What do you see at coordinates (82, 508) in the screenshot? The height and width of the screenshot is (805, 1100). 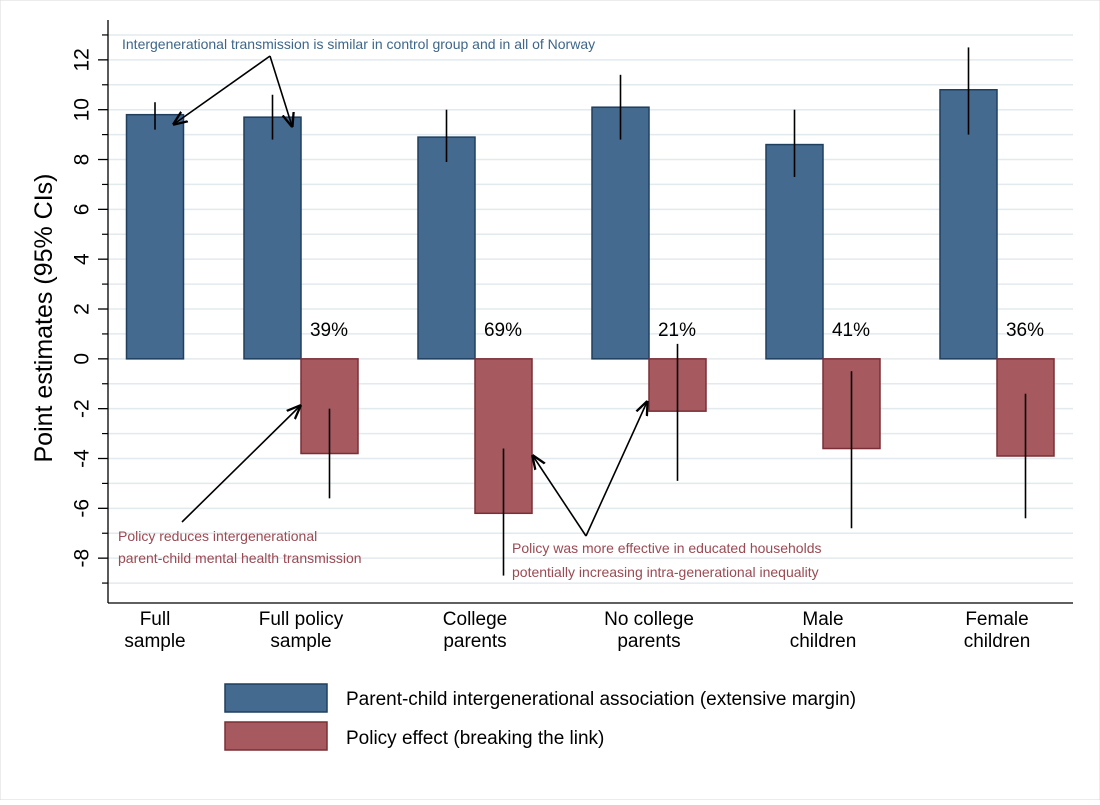 I see `y-tick-label: -6` at bounding box center [82, 508].